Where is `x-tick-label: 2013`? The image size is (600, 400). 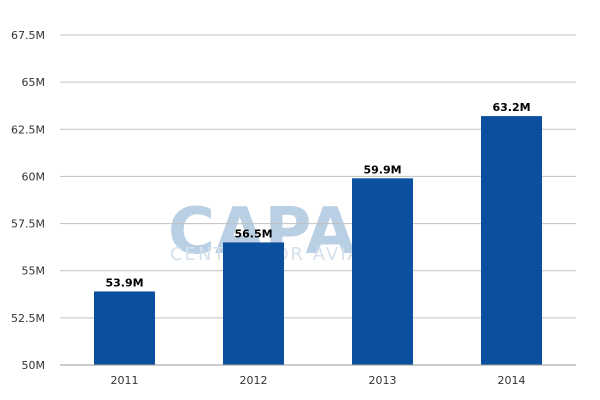
x-tick-label: 2013 is located at coordinates (383, 380).